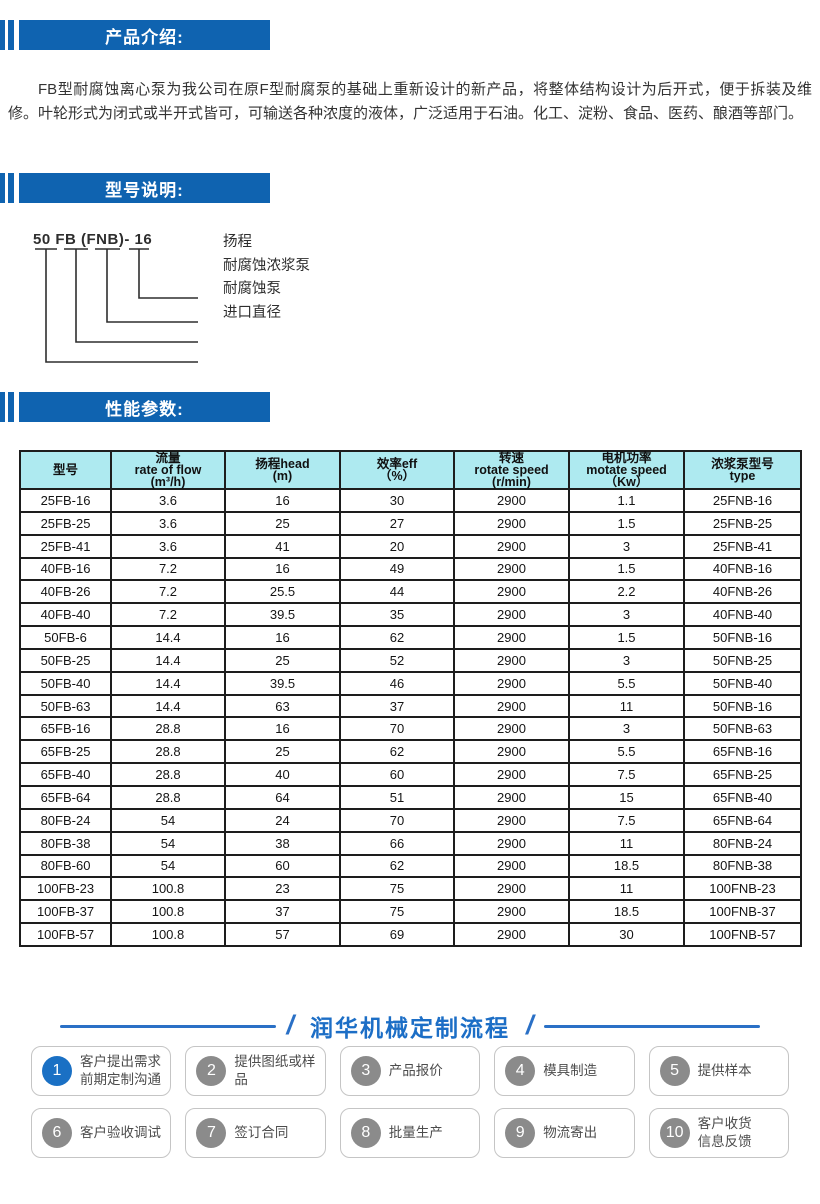 The height and width of the screenshot is (1204, 820). What do you see at coordinates (168, 889) in the screenshot?
I see `table-cell: 100.8` at bounding box center [168, 889].